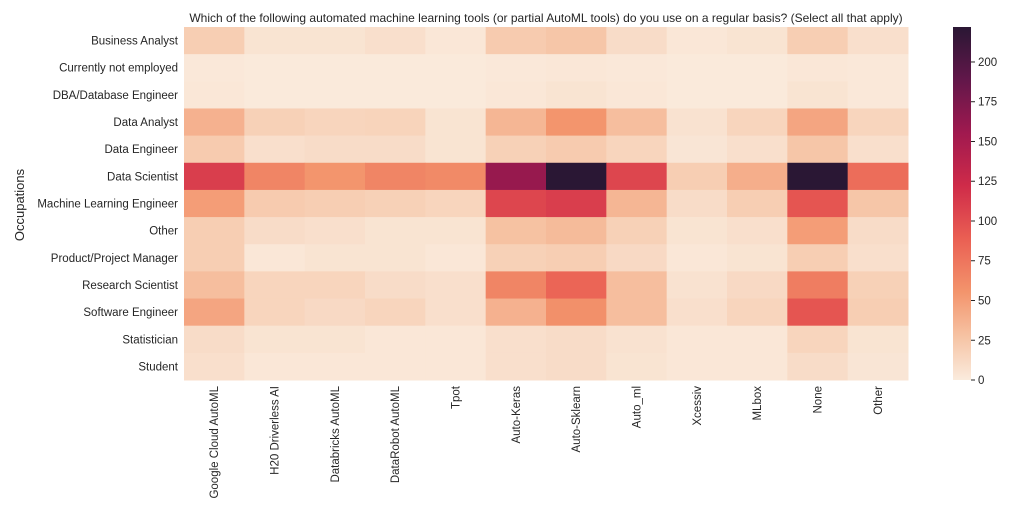 This screenshot has width=1011, height=509. Describe the element at coordinates (819, 400) in the screenshot. I see `x-tick-label: None` at that location.